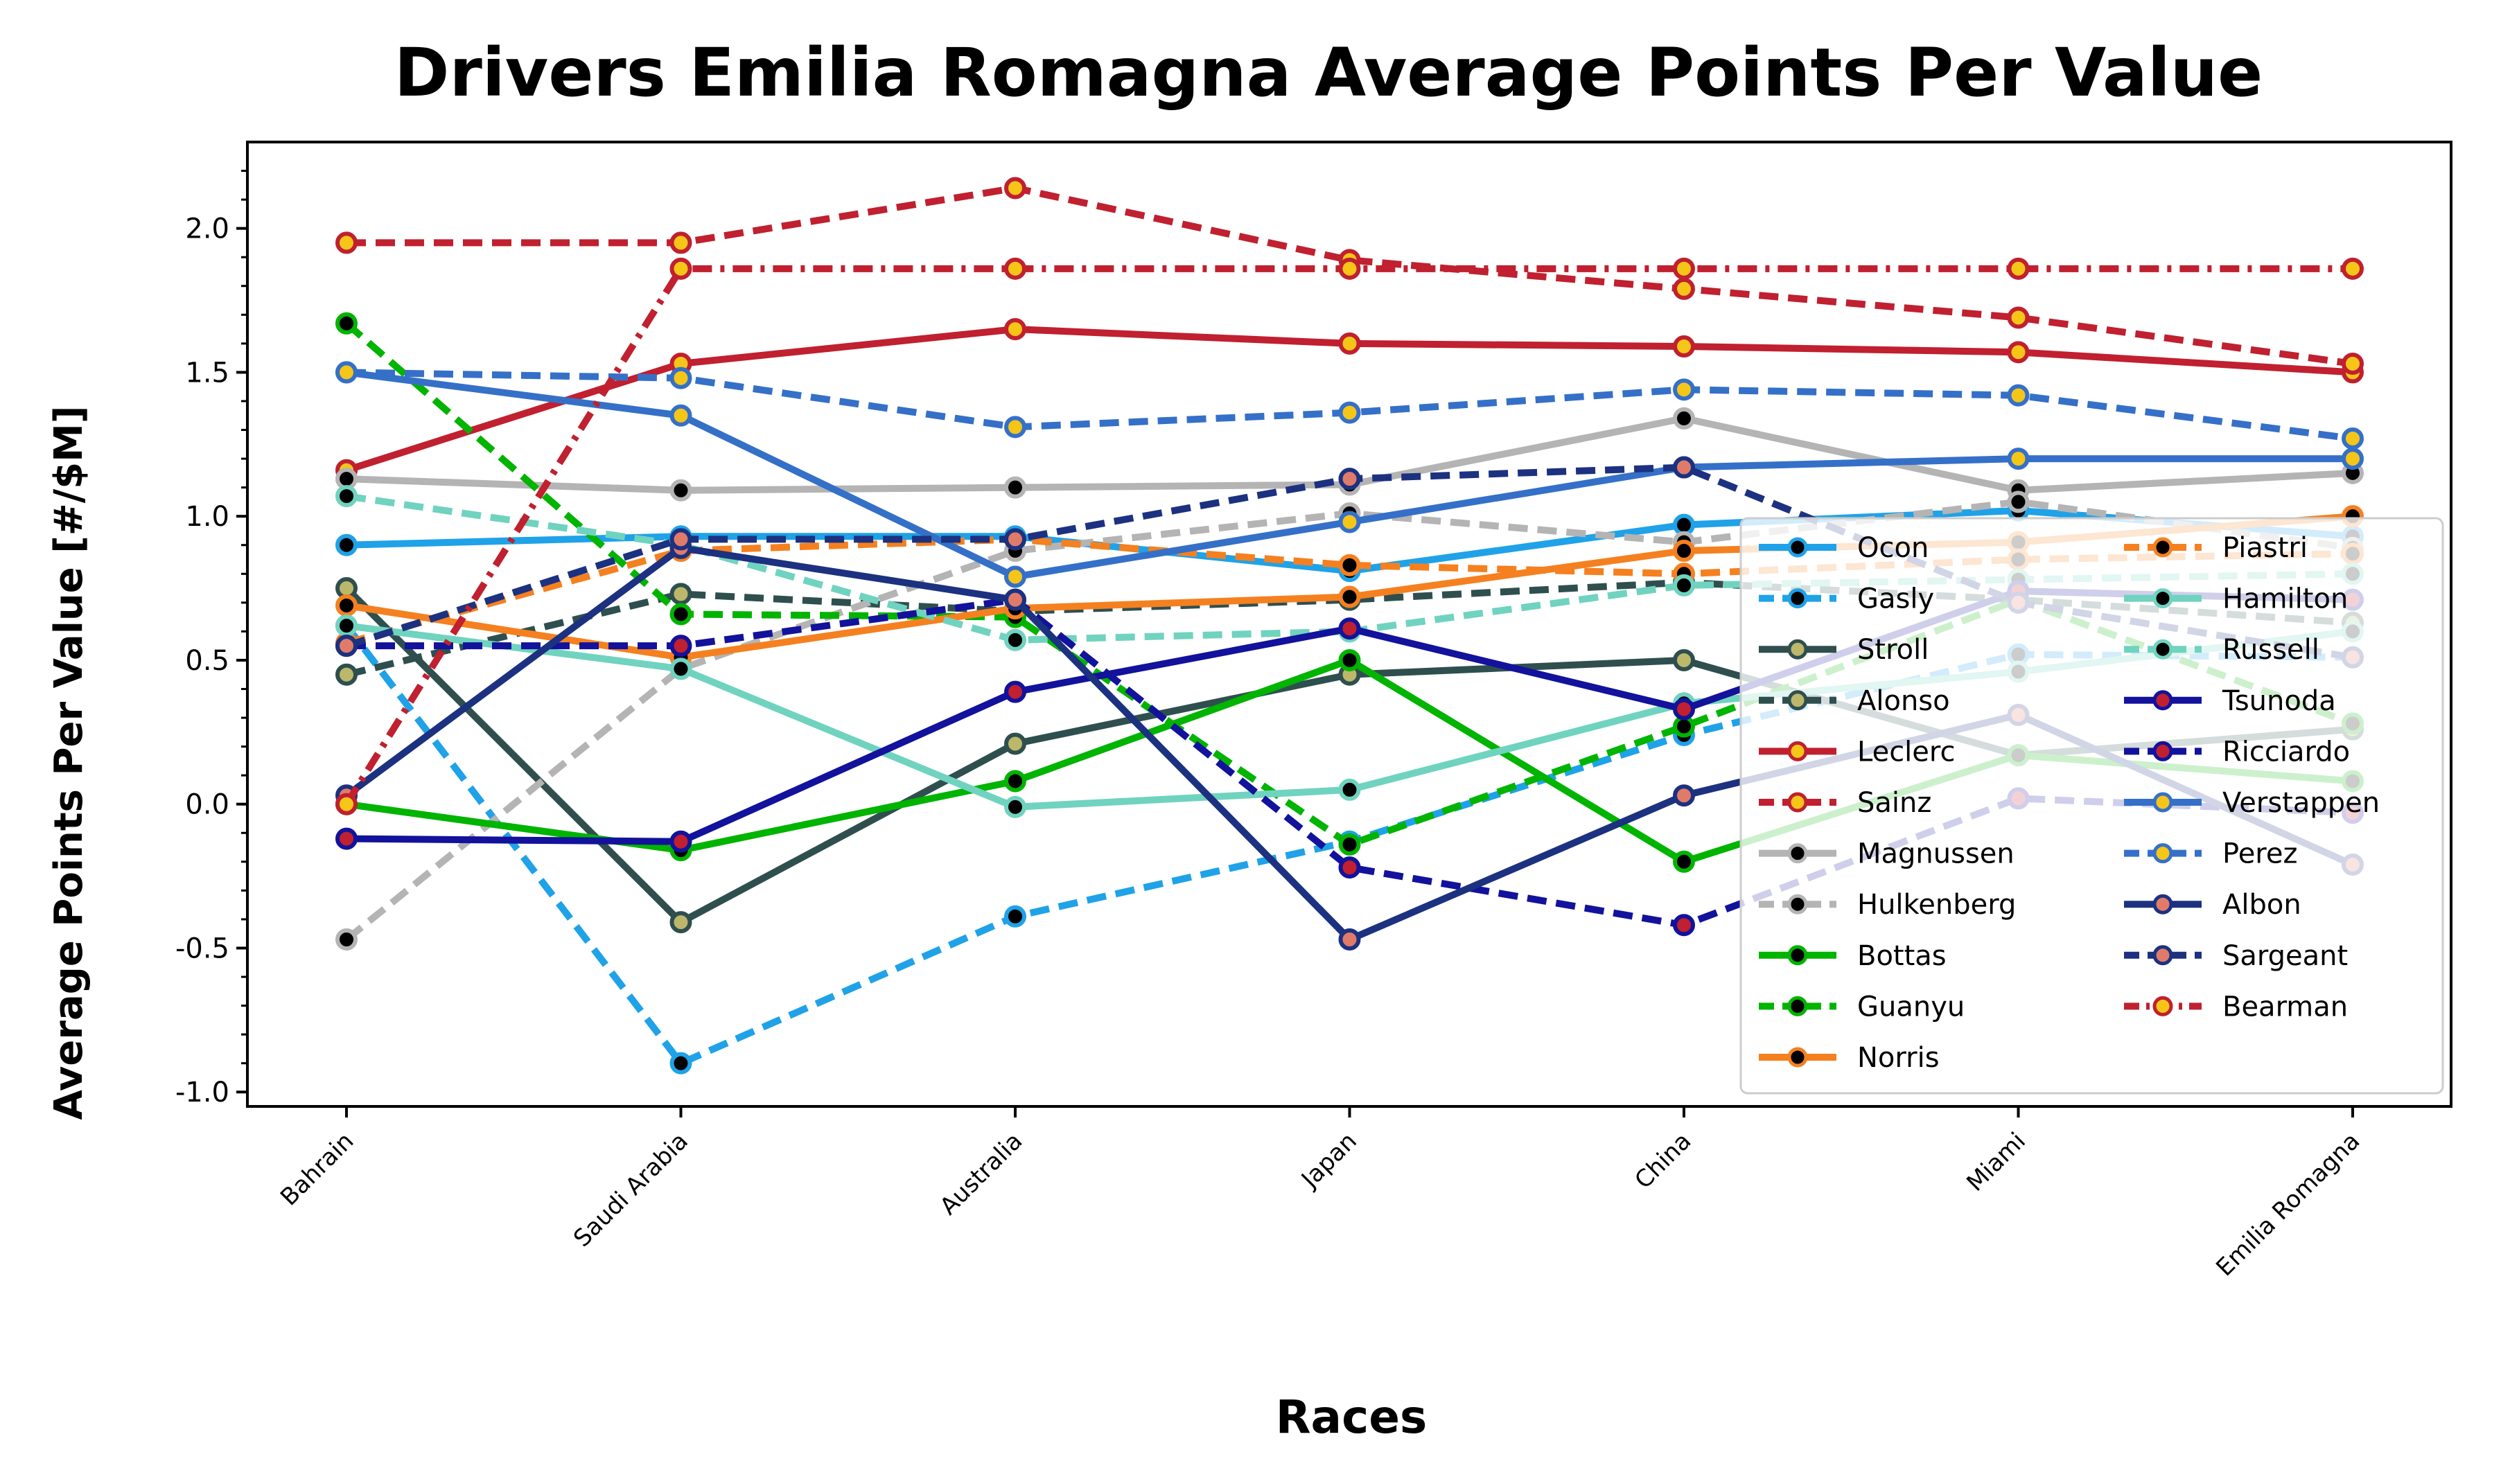 This screenshot has width=2519, height=1484. I want to click on legend-item-magnussen: Magnussen, so click(1887, 854).